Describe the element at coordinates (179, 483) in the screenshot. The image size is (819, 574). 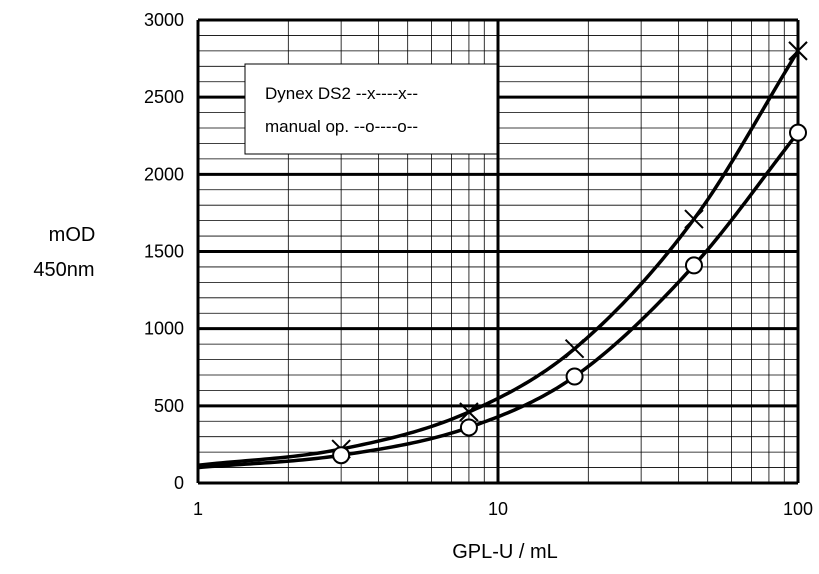
I see `y-tick-label: 0` at that location.